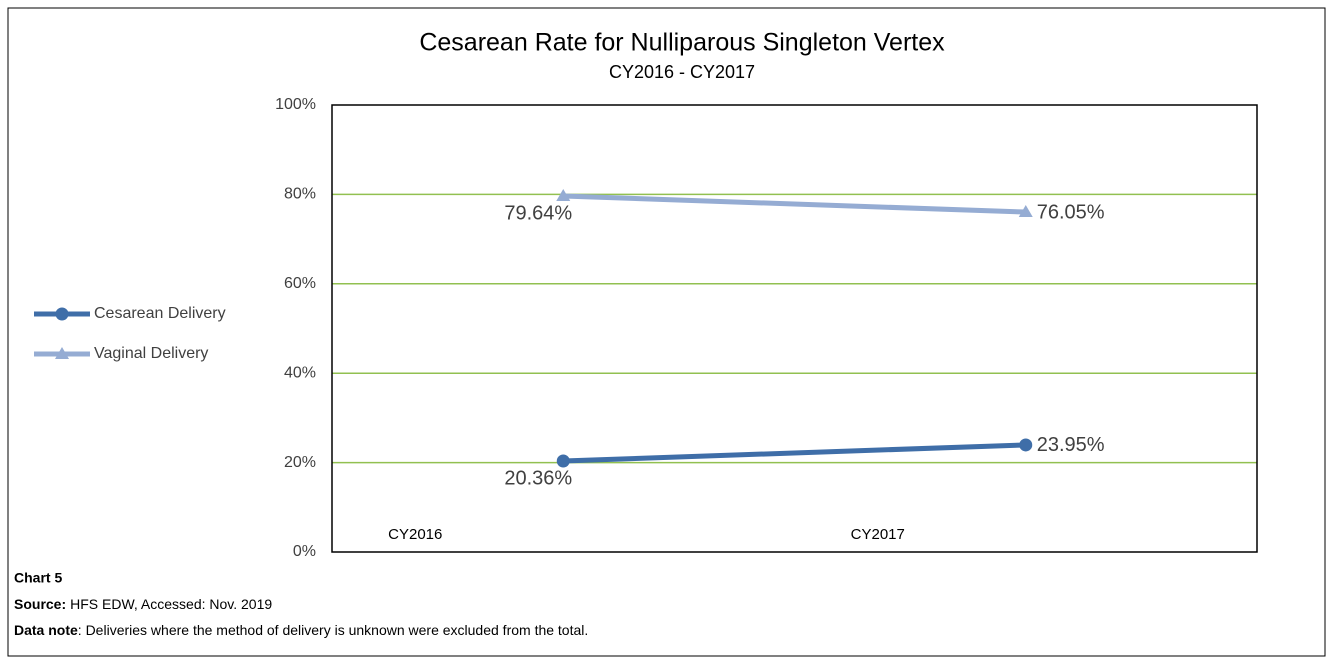  I want to click on chart-subtitle: CY2016 - CY2017, so click(682, 72).